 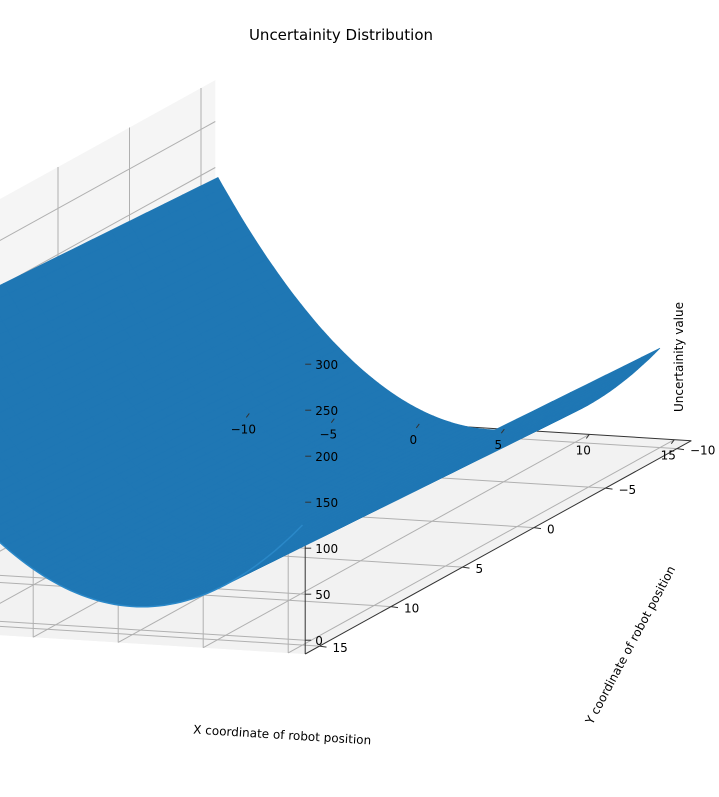 What do you see at coordinates (282, 735) in the screenshot?
I see `x-axis-label: X coordinate of robot position` at bounding box center [282, 735].